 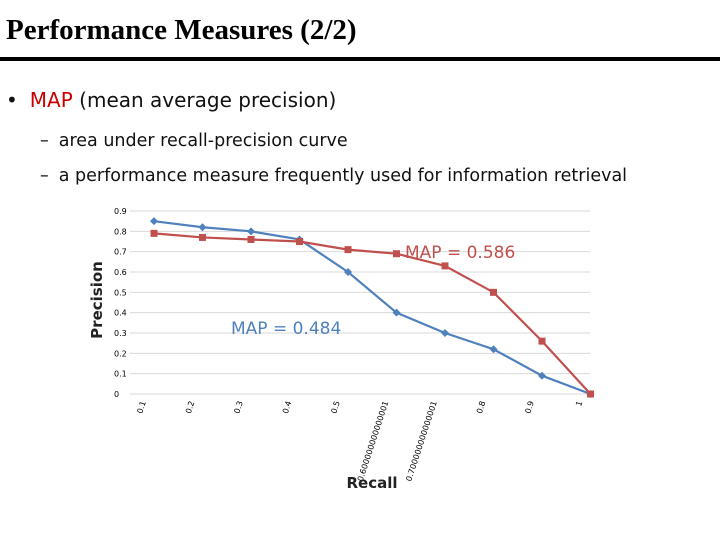 I want to click on map-blue-annotation: MAP = 0.484, so click(x=286, y=329).